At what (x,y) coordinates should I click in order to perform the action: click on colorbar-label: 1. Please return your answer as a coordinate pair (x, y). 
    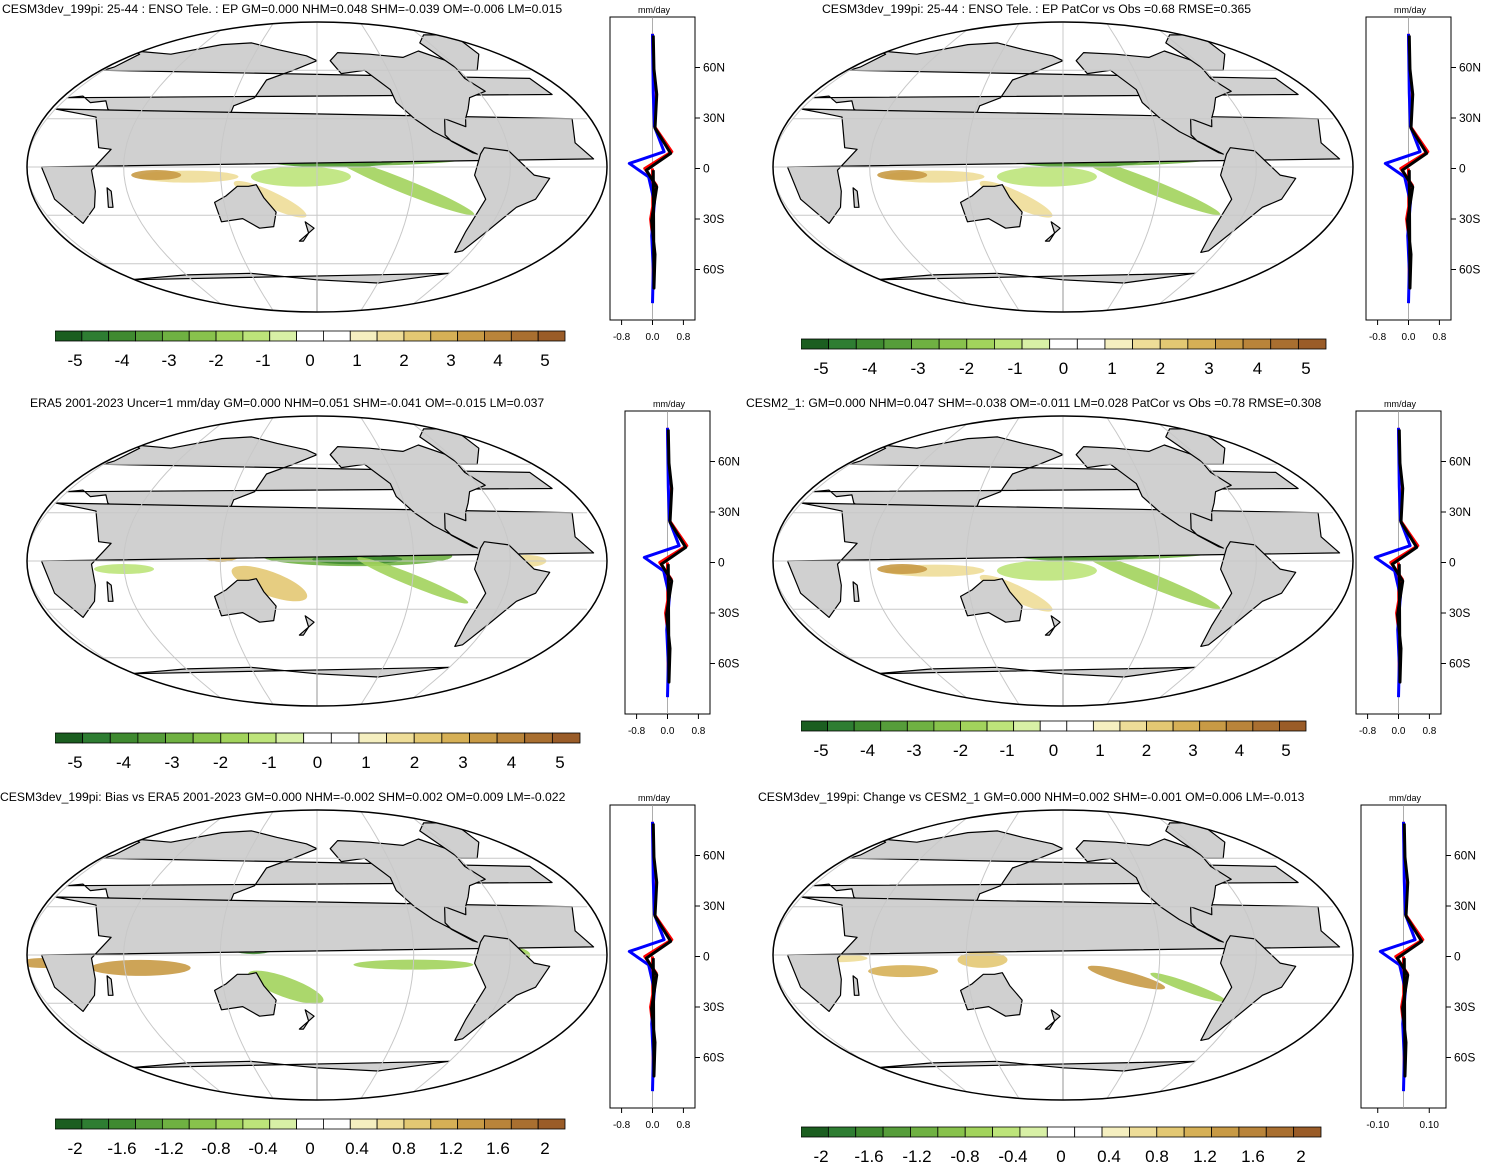
    Looking at the image, I should click on (356, 360).